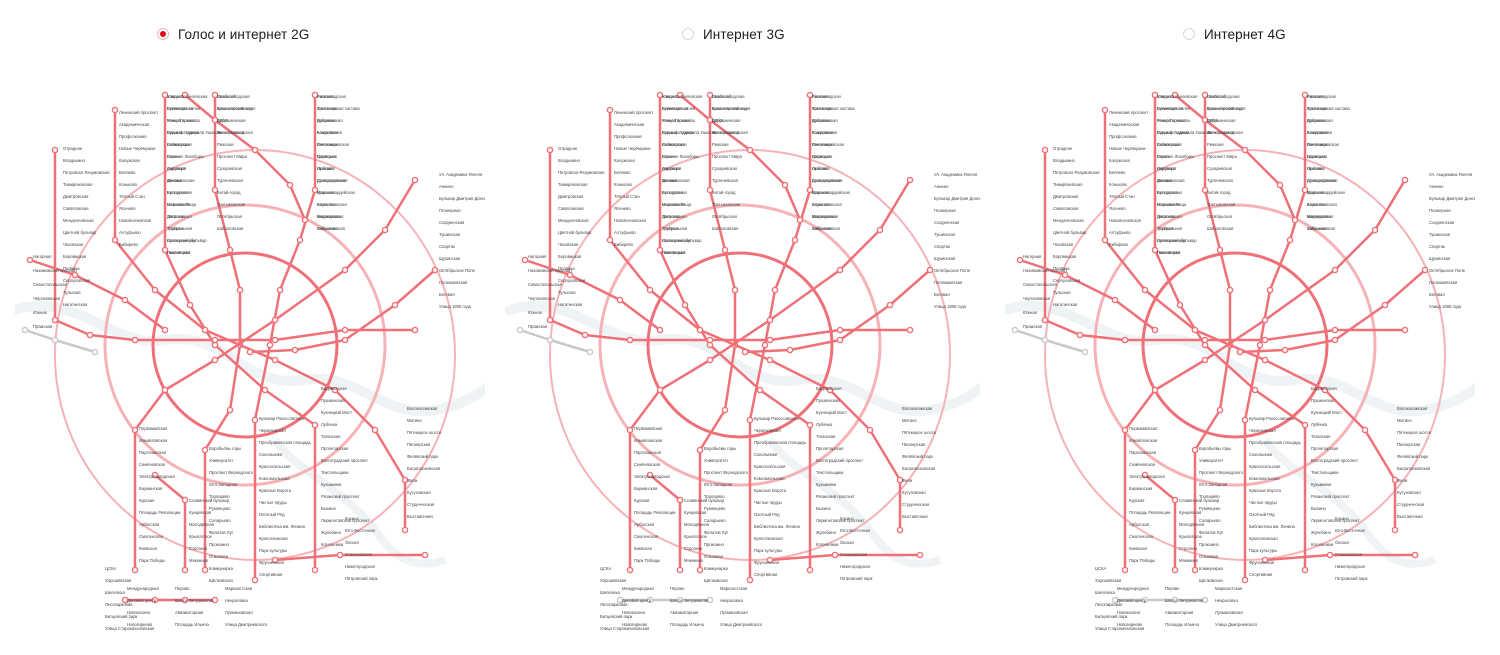 This screenshot has height=655, width=1500. Describe the element at coordinates (1125, 220) in the screenshot. I see `station-label: Новоясеневская` at that location.